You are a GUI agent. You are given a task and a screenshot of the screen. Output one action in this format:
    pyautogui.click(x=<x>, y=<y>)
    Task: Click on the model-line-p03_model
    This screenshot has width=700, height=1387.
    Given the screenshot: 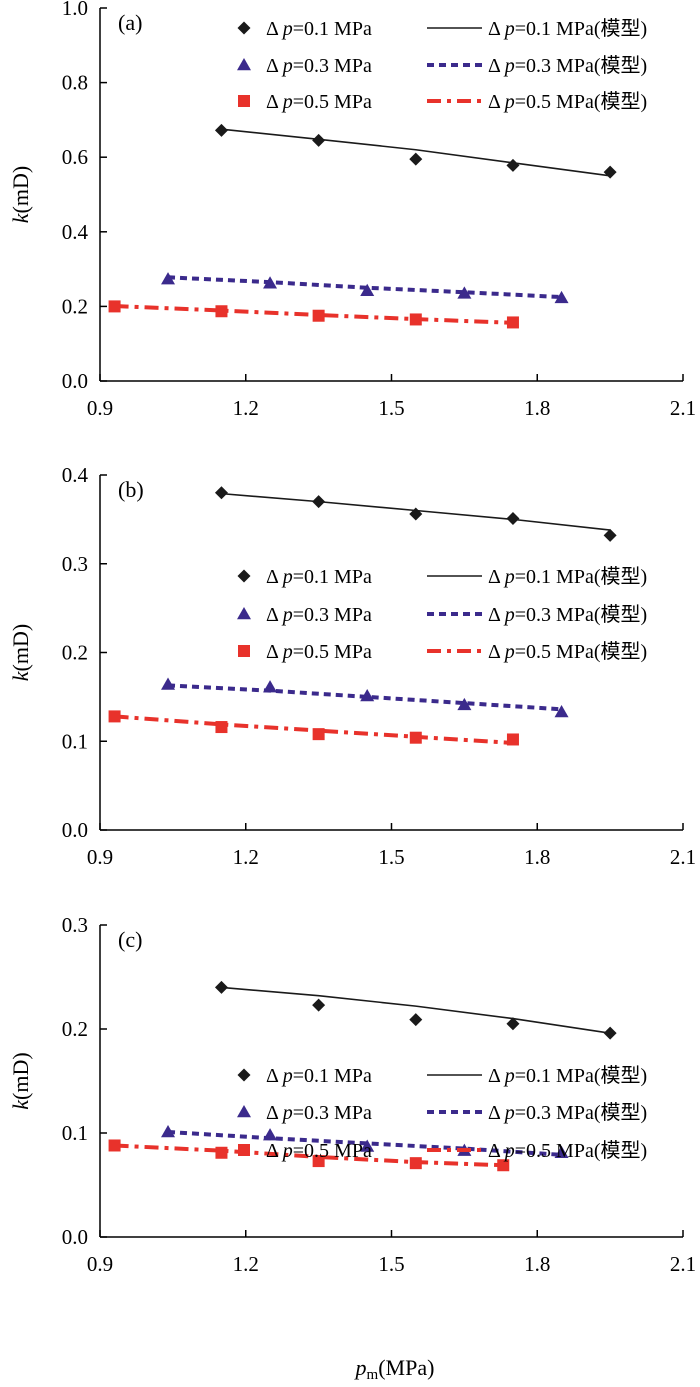 What is the action you would take?
    pyautogui.click(x=364, y=697)
    